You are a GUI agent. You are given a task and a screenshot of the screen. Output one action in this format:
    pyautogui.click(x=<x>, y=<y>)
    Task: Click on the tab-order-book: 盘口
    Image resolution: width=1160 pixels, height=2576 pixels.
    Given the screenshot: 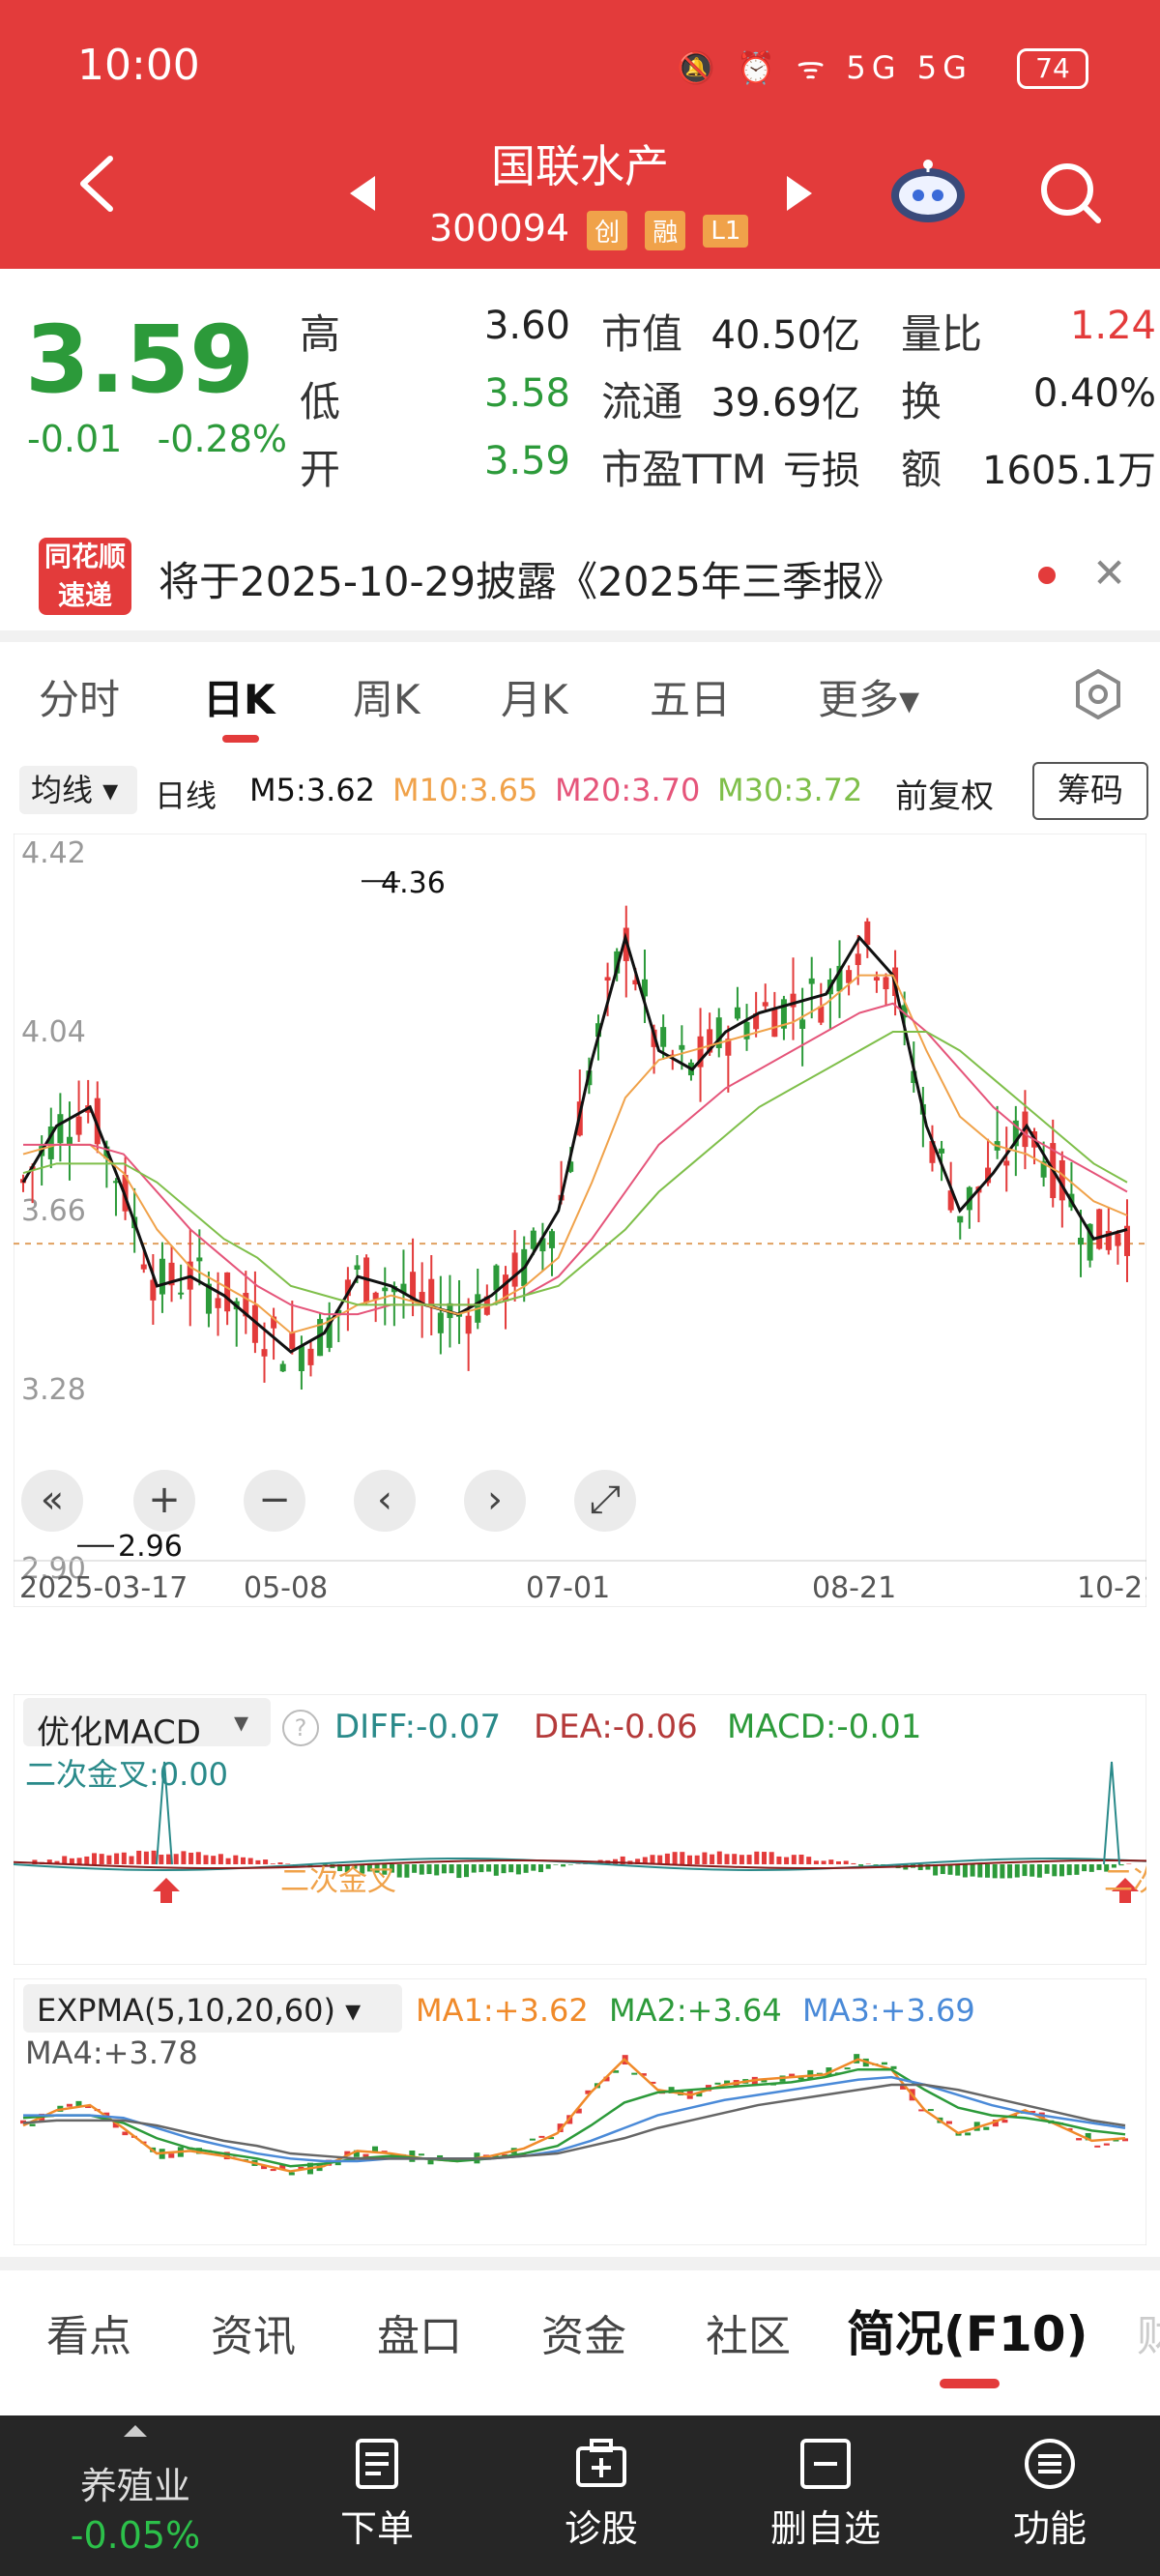 What is the action you would take?
    pyautogui.click(x=420, y=2336)
    